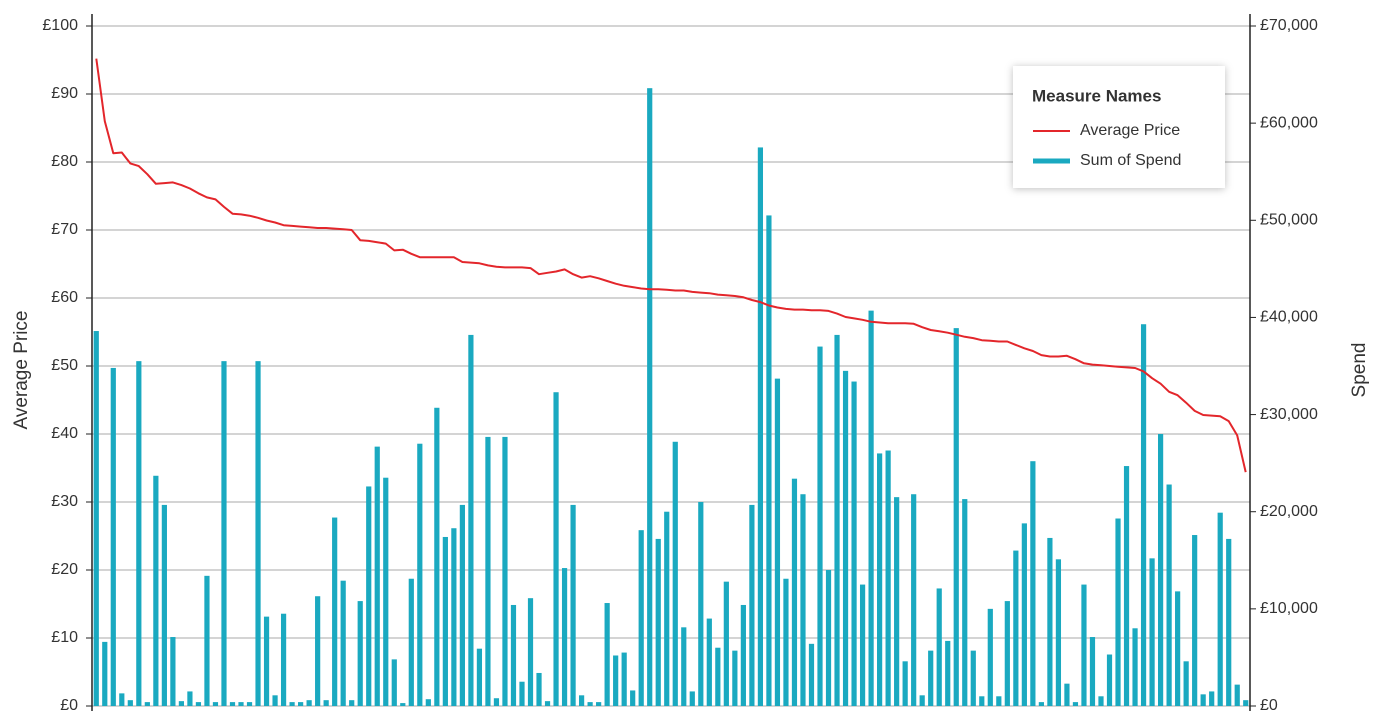 Image resolution: width=1384 pixels, height=711 pixels. What do you see at coordinates (64, 365) in the screenshot?
I see `y-tick-label: £50` at bounding box center [64, 365].